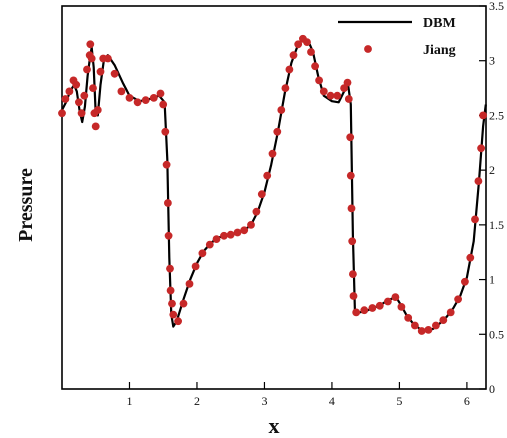 The image size is (507, 438). What do you see at coordinates (492, 61) in the screenshot?
I see `y-tick-label: 3` at bounding box center [492, 61].